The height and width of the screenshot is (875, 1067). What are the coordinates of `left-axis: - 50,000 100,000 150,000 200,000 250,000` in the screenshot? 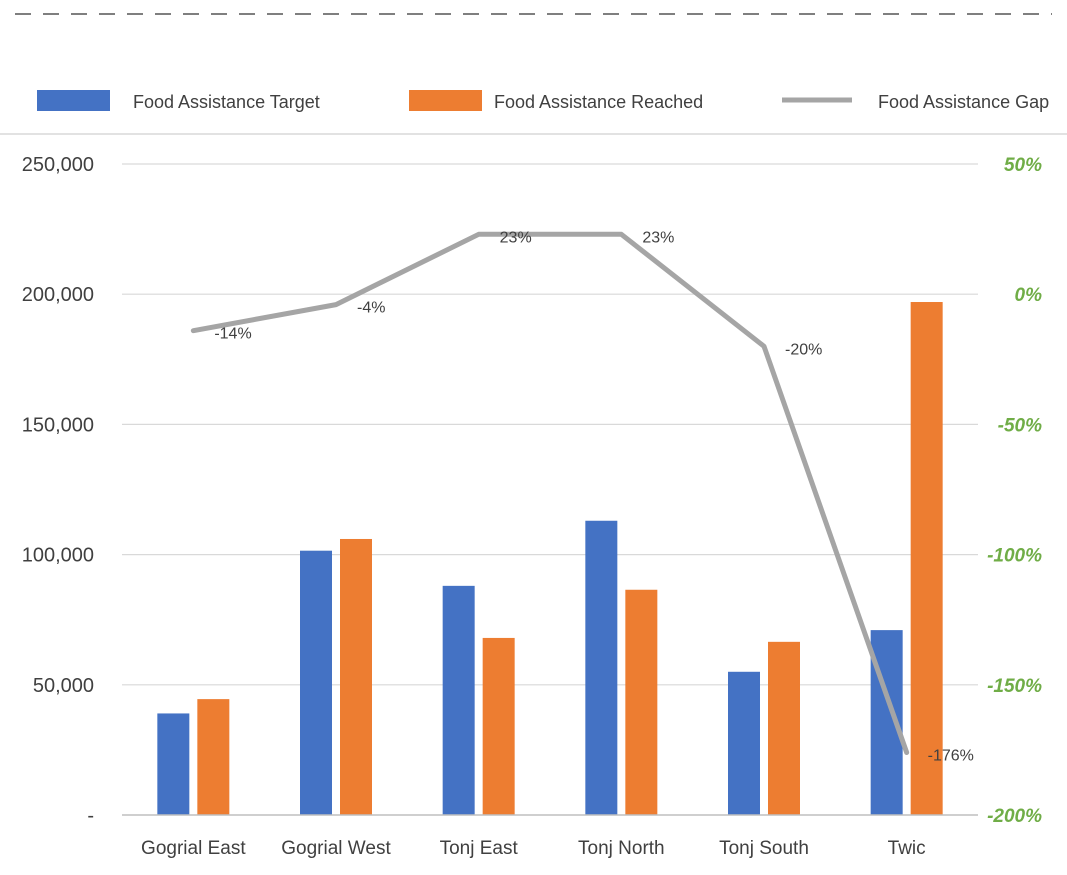 It's located at (58, 490).